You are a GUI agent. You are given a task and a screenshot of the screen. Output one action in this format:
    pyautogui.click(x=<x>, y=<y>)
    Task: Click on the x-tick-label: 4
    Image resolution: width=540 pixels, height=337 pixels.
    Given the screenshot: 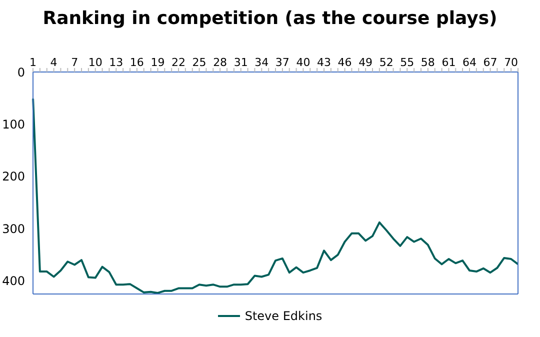 What is the action you would take?
    pyautogui.click(x=54, y=62)
    